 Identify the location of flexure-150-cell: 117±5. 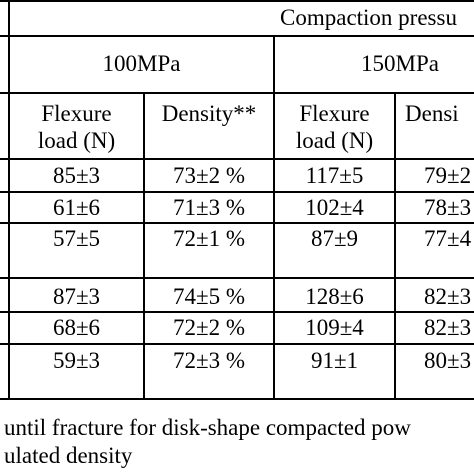
(334, 175).